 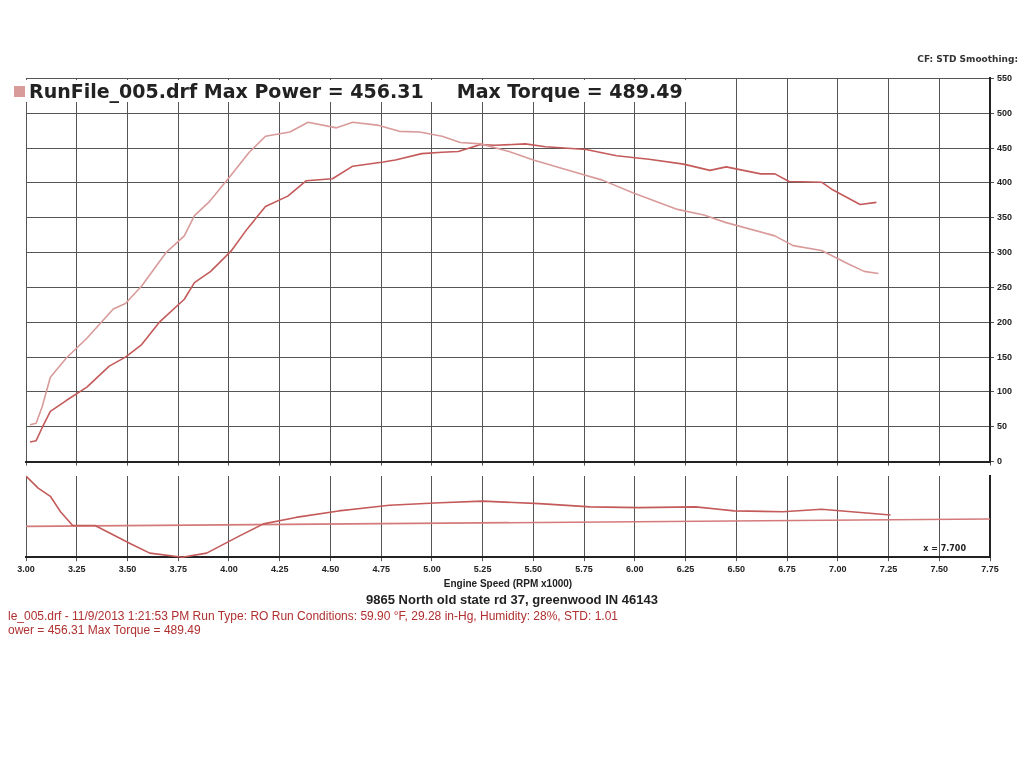 I want to click on y-tick-label: 450, so click(x=1005, y=147).